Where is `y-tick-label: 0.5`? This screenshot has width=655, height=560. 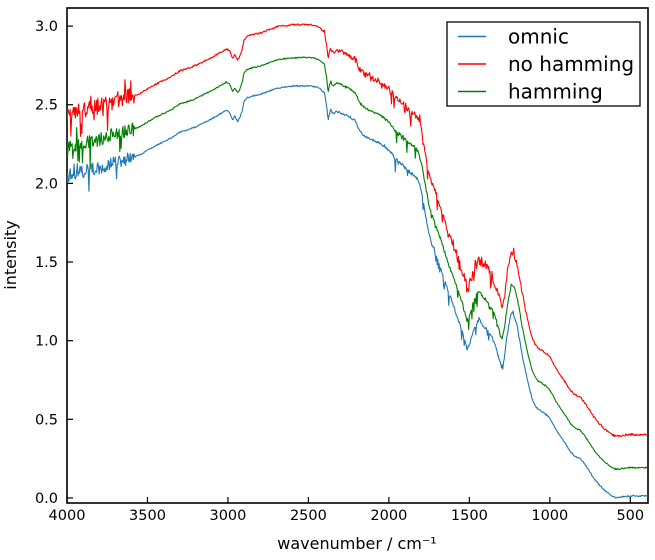 y-tick-label: 0.5 is located at coordinates (46, 420).